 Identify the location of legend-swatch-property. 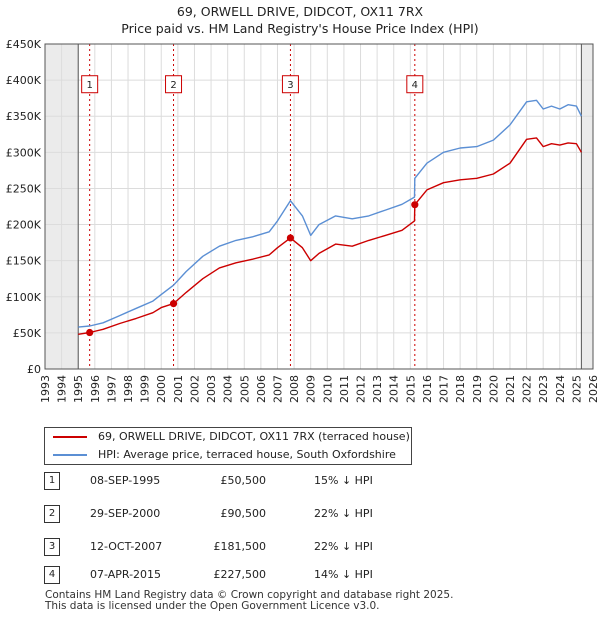
(70, 437).